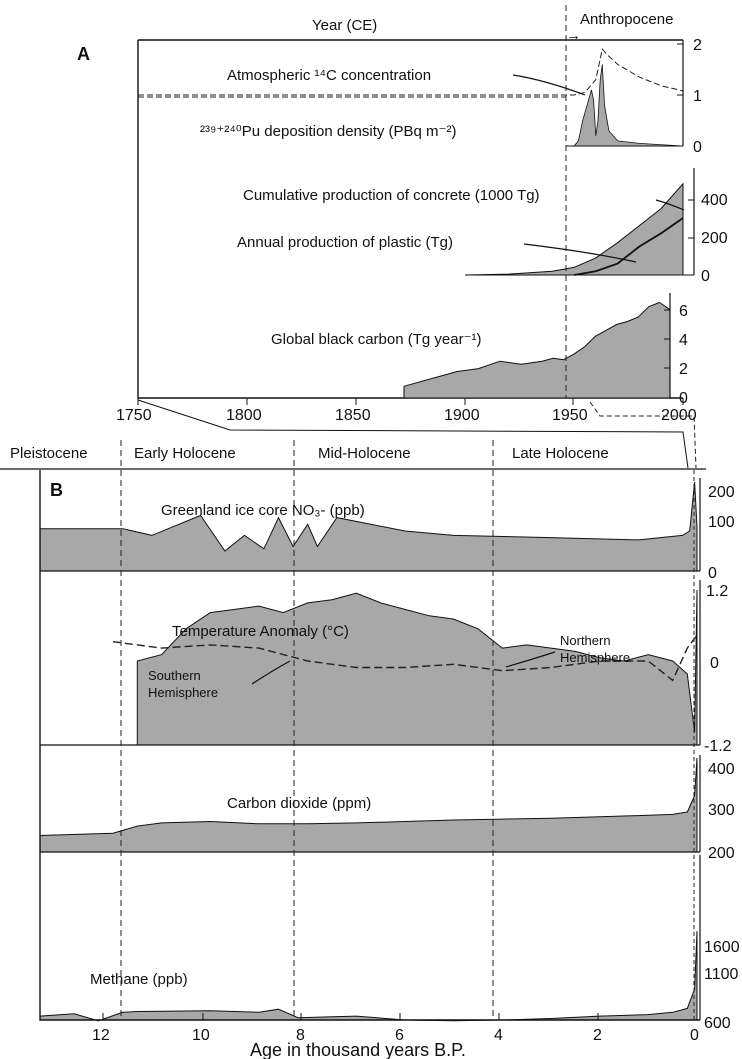 Image resolution: width=742 pixels, height=1059 pixels. Describe the element at coordinates (560, 453) in the screenshot. I see `epoch-label: Late Holocene` at that location.